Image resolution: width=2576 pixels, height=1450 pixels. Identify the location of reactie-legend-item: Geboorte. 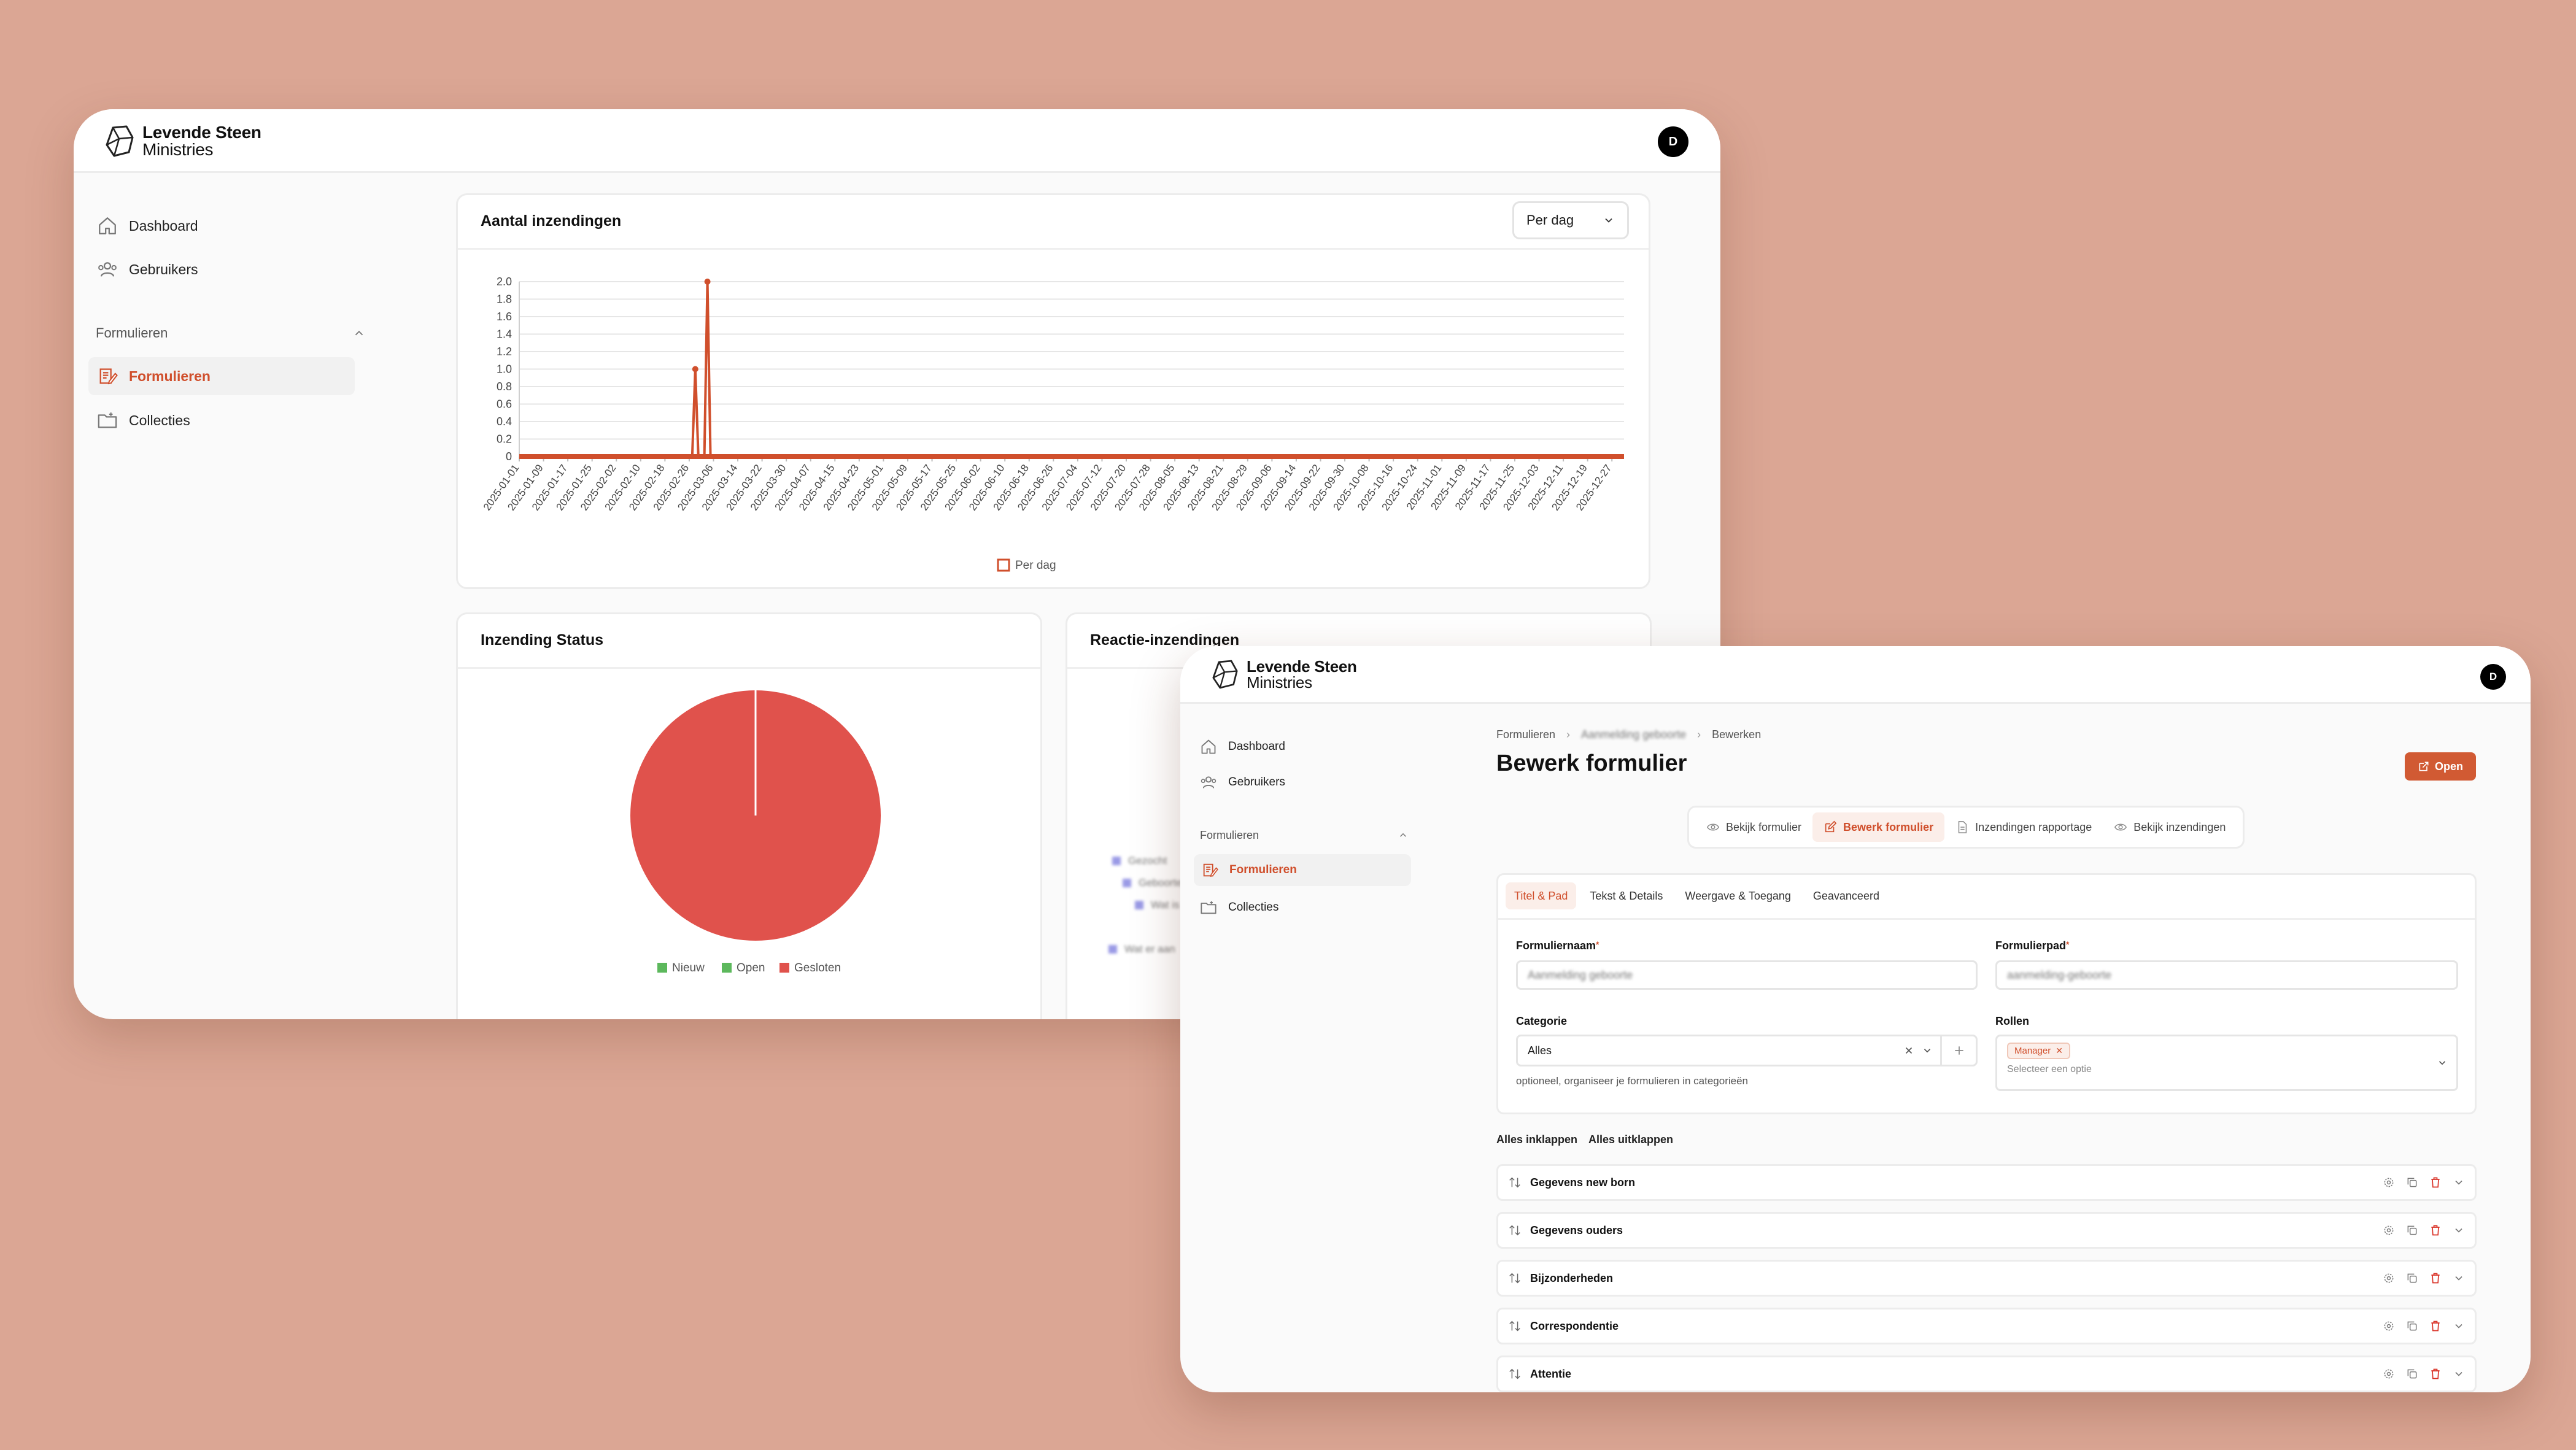
(1152, 883).